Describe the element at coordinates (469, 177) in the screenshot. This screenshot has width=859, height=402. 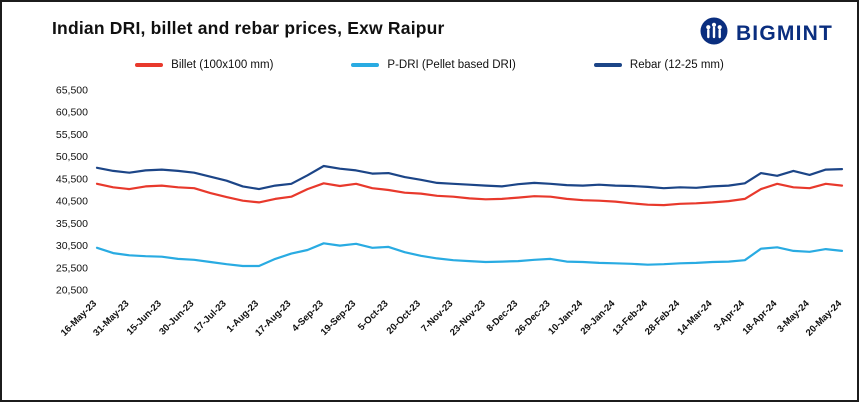
I see `series-line-rebar-12-25-mm` at that location.